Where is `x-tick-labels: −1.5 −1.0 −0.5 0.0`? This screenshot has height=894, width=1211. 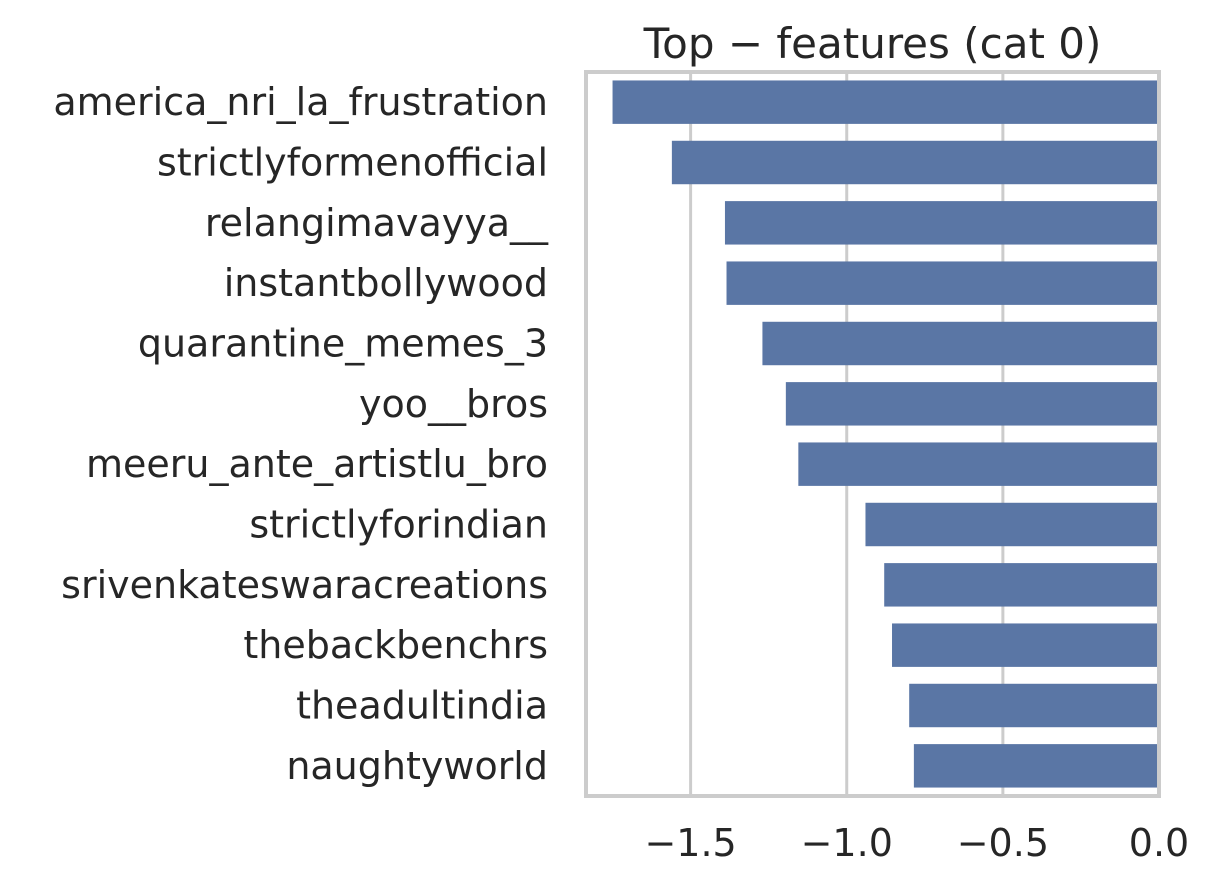 x-tick-labels: −1.5 −1.0 −0.5 0.0 is located at coordinates (916, 843).